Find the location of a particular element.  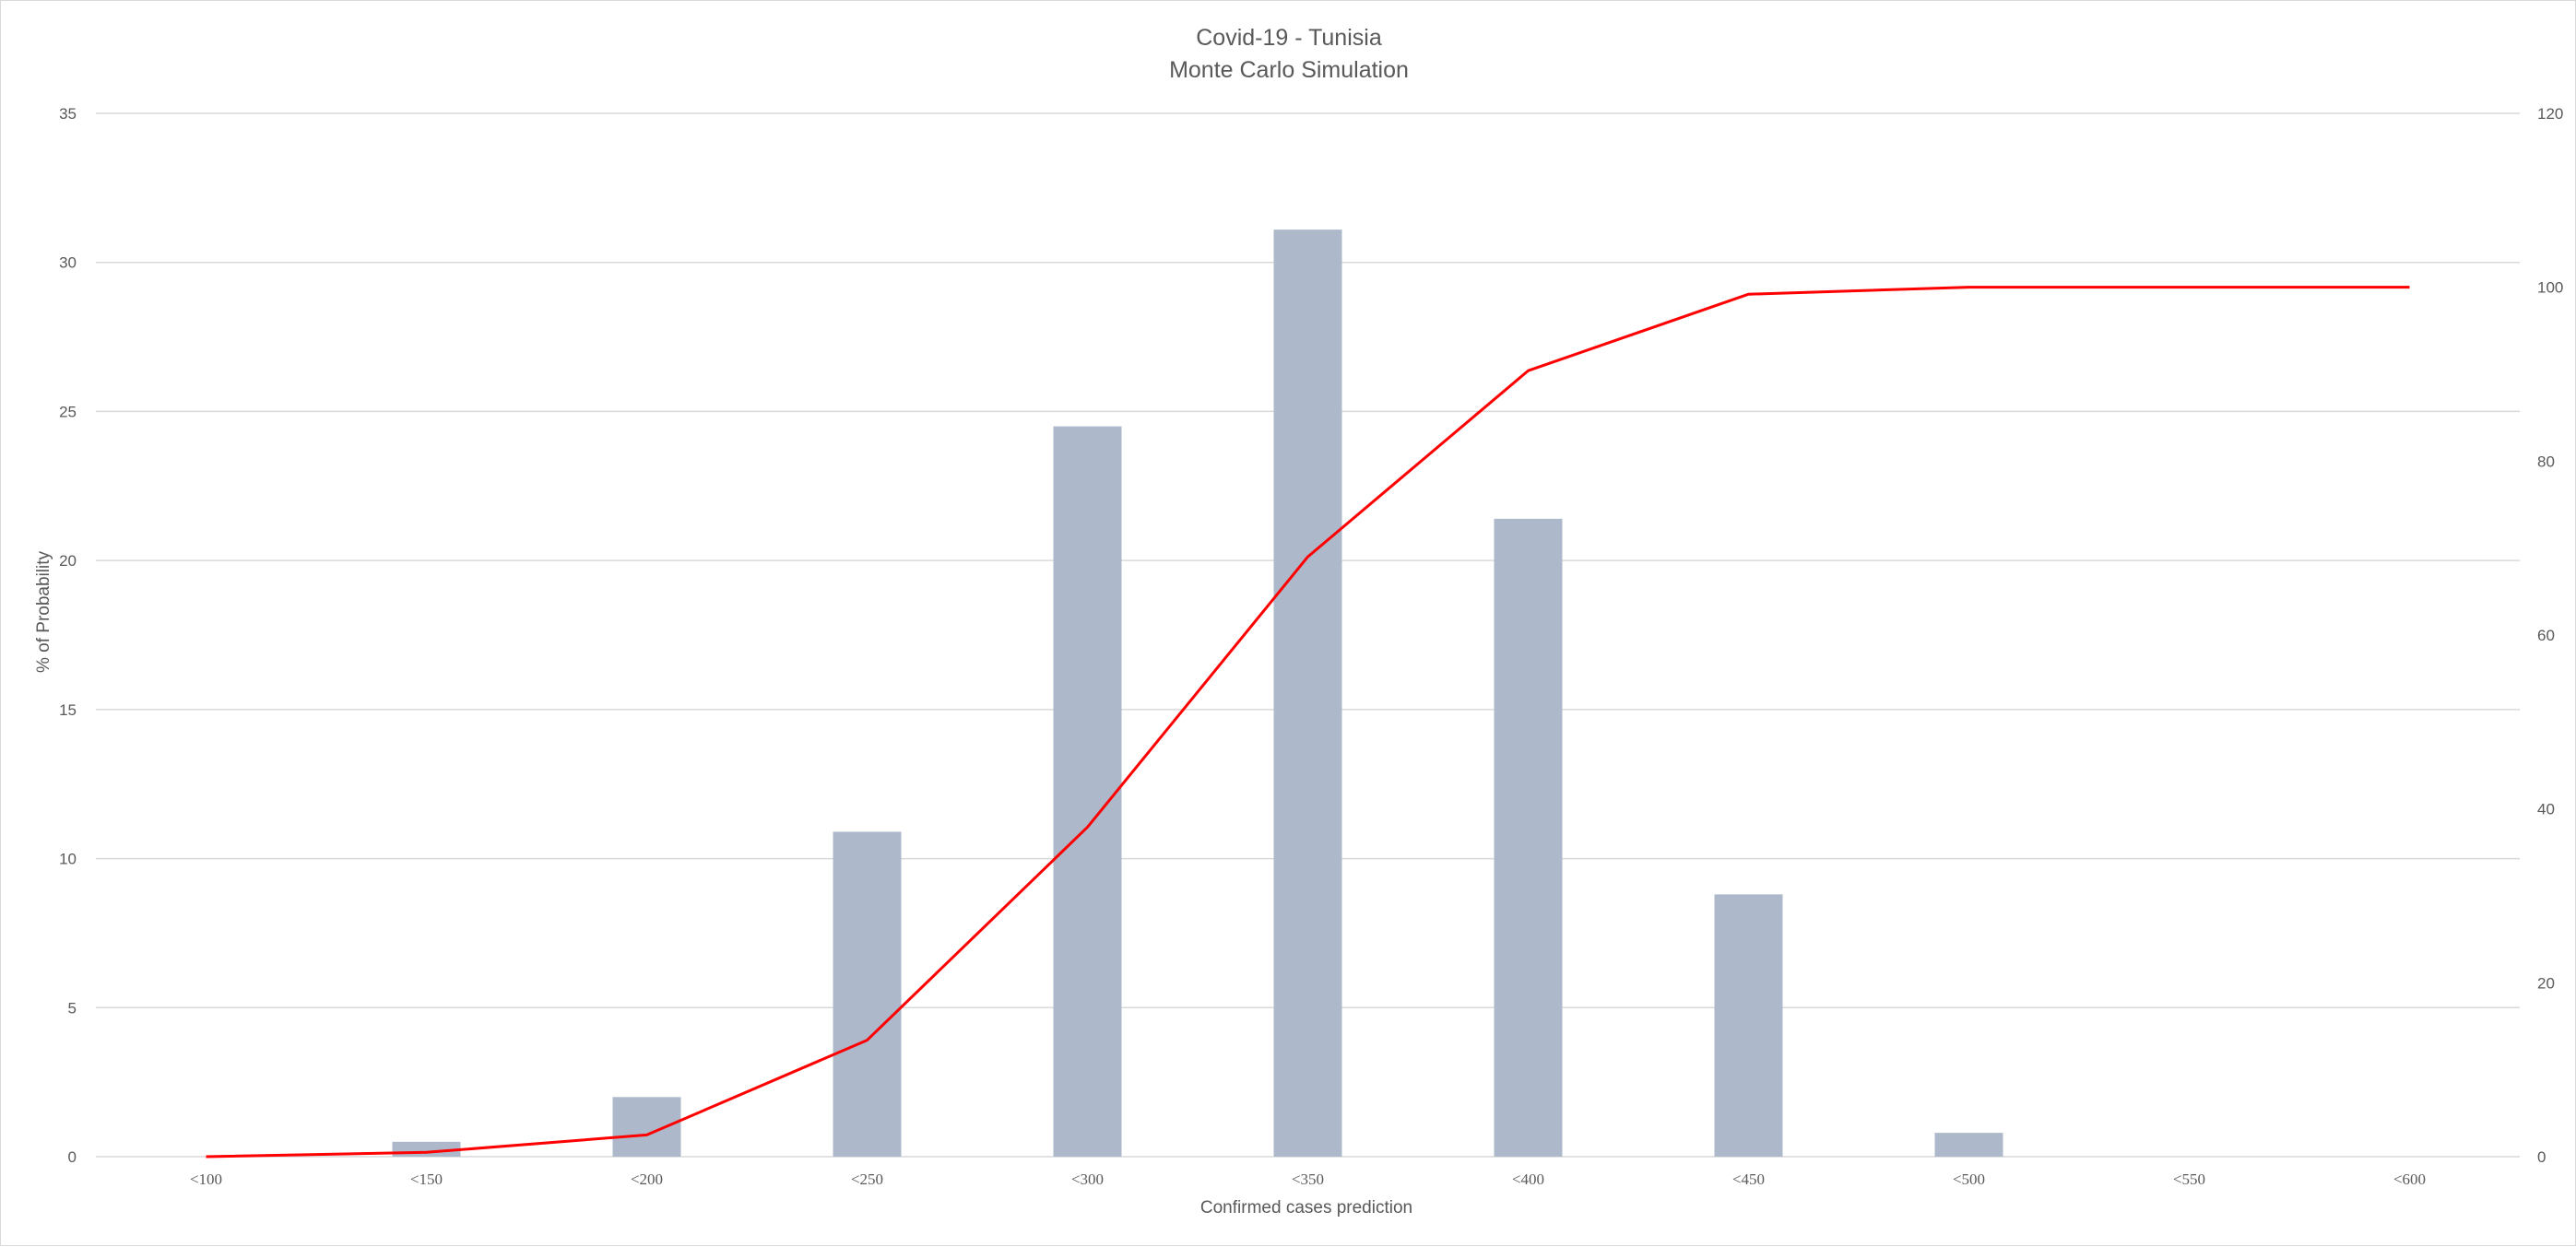

y-tick-label: 35 is located at coordinates (68, 114).